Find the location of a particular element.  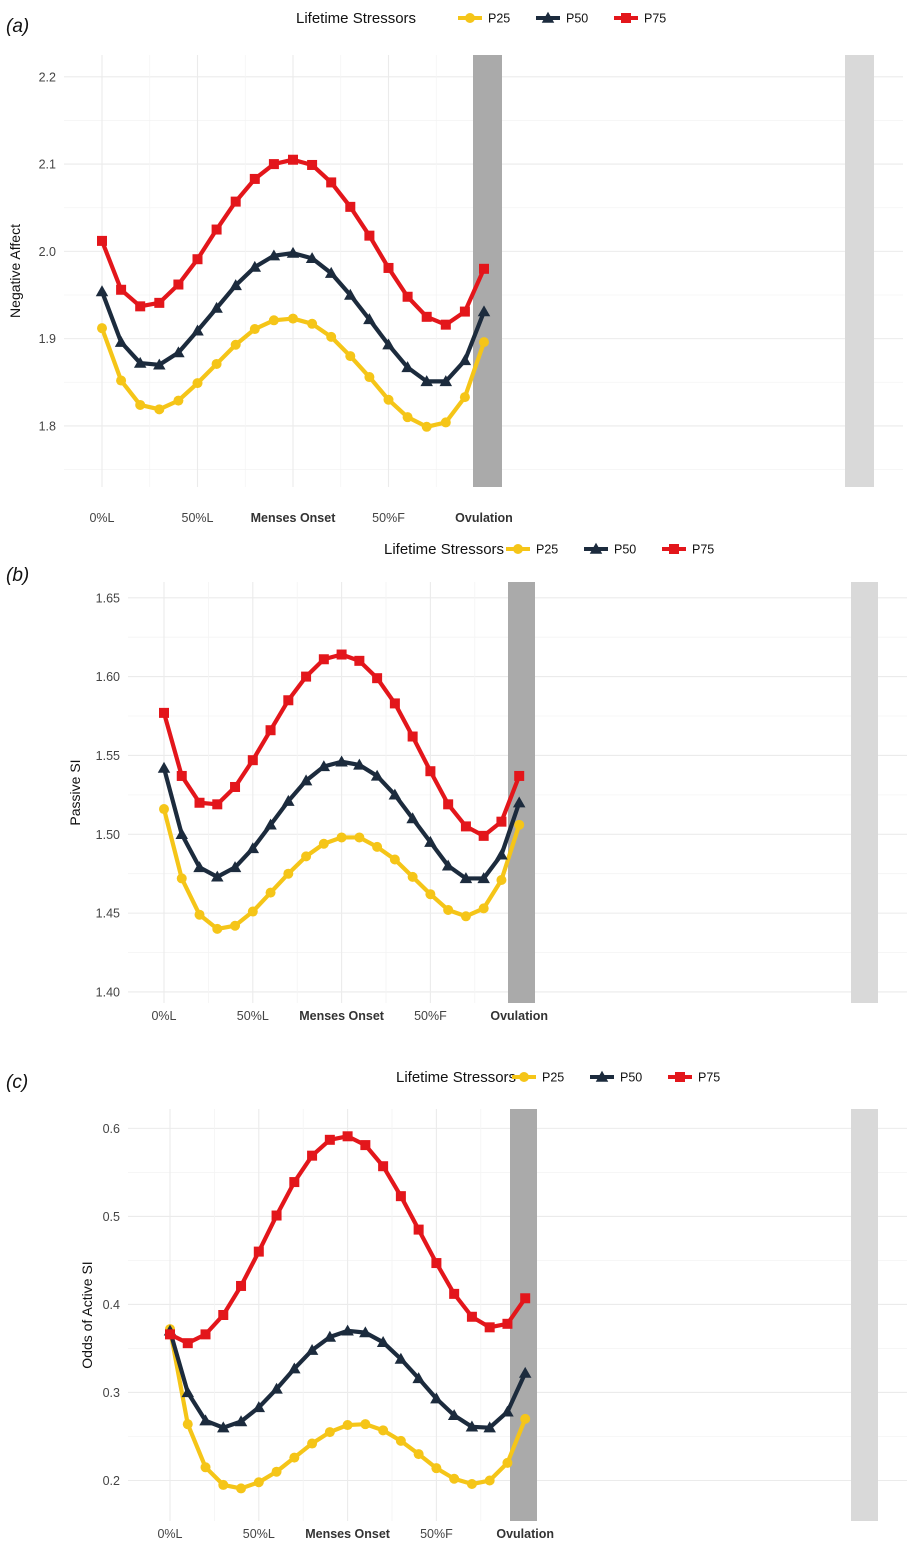

legend-label-p50: P50 is located at coordinates (577, 19).